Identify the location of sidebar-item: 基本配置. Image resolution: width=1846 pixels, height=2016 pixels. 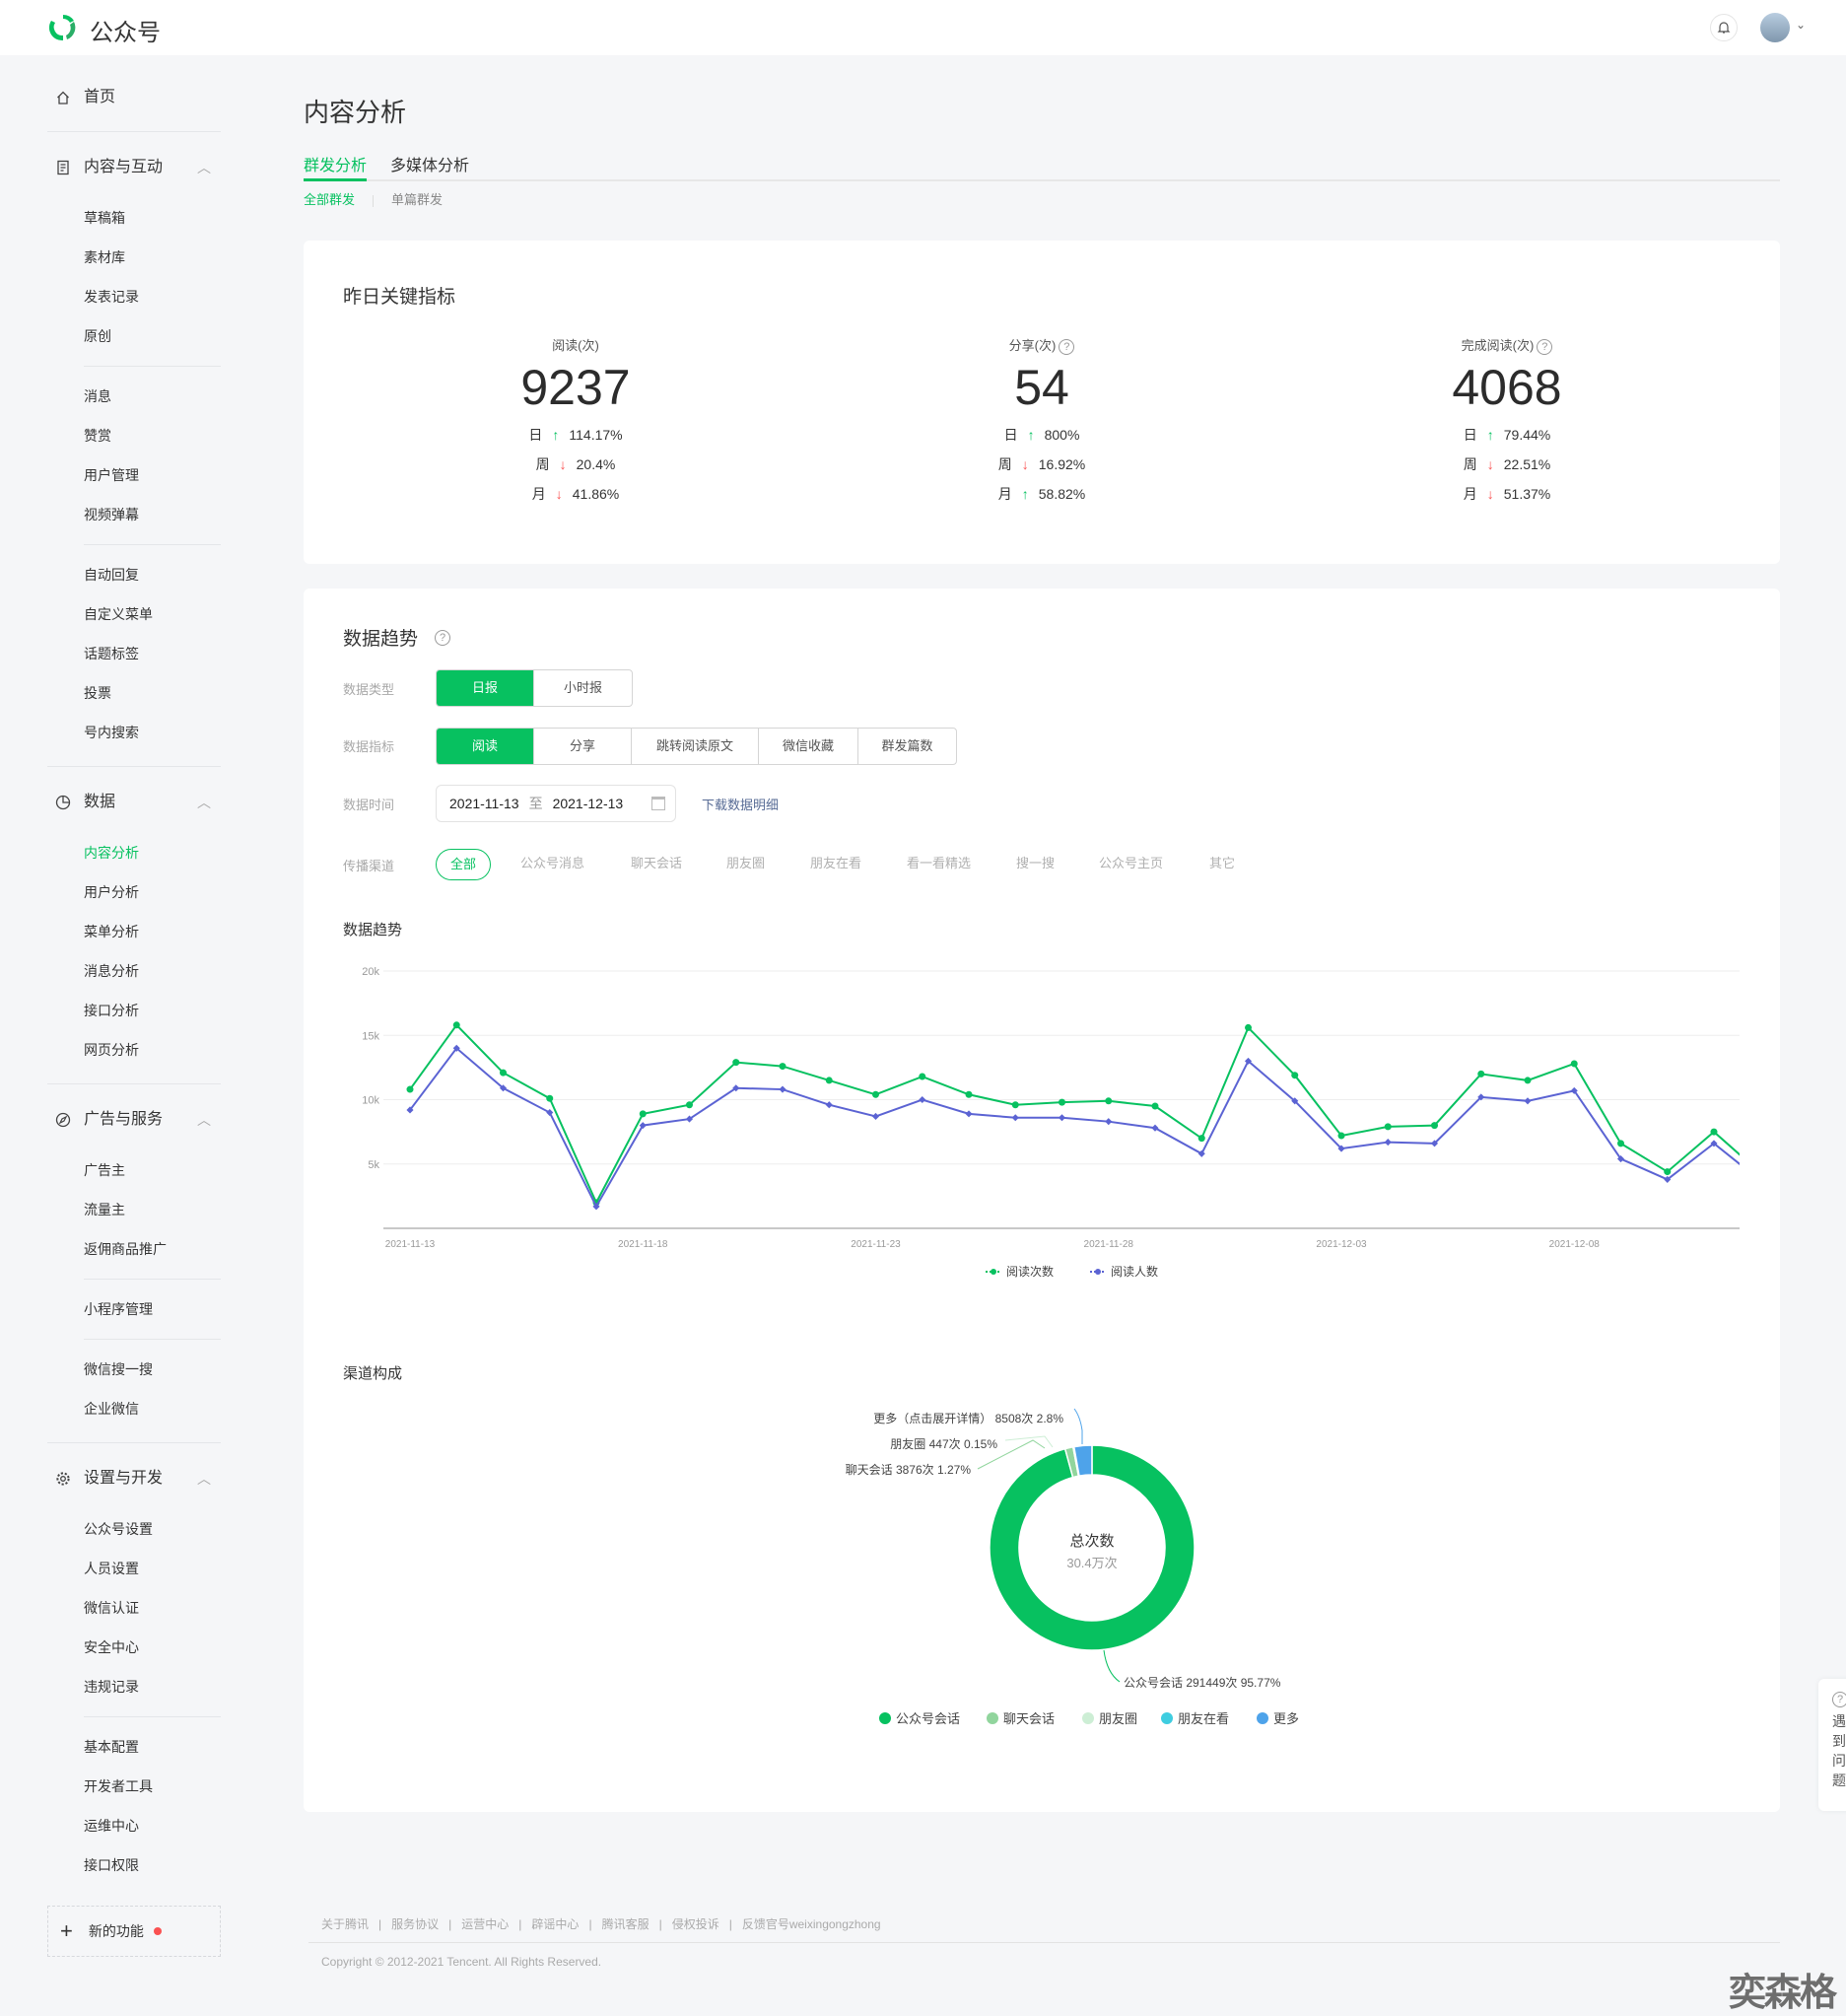
(111, 1747).